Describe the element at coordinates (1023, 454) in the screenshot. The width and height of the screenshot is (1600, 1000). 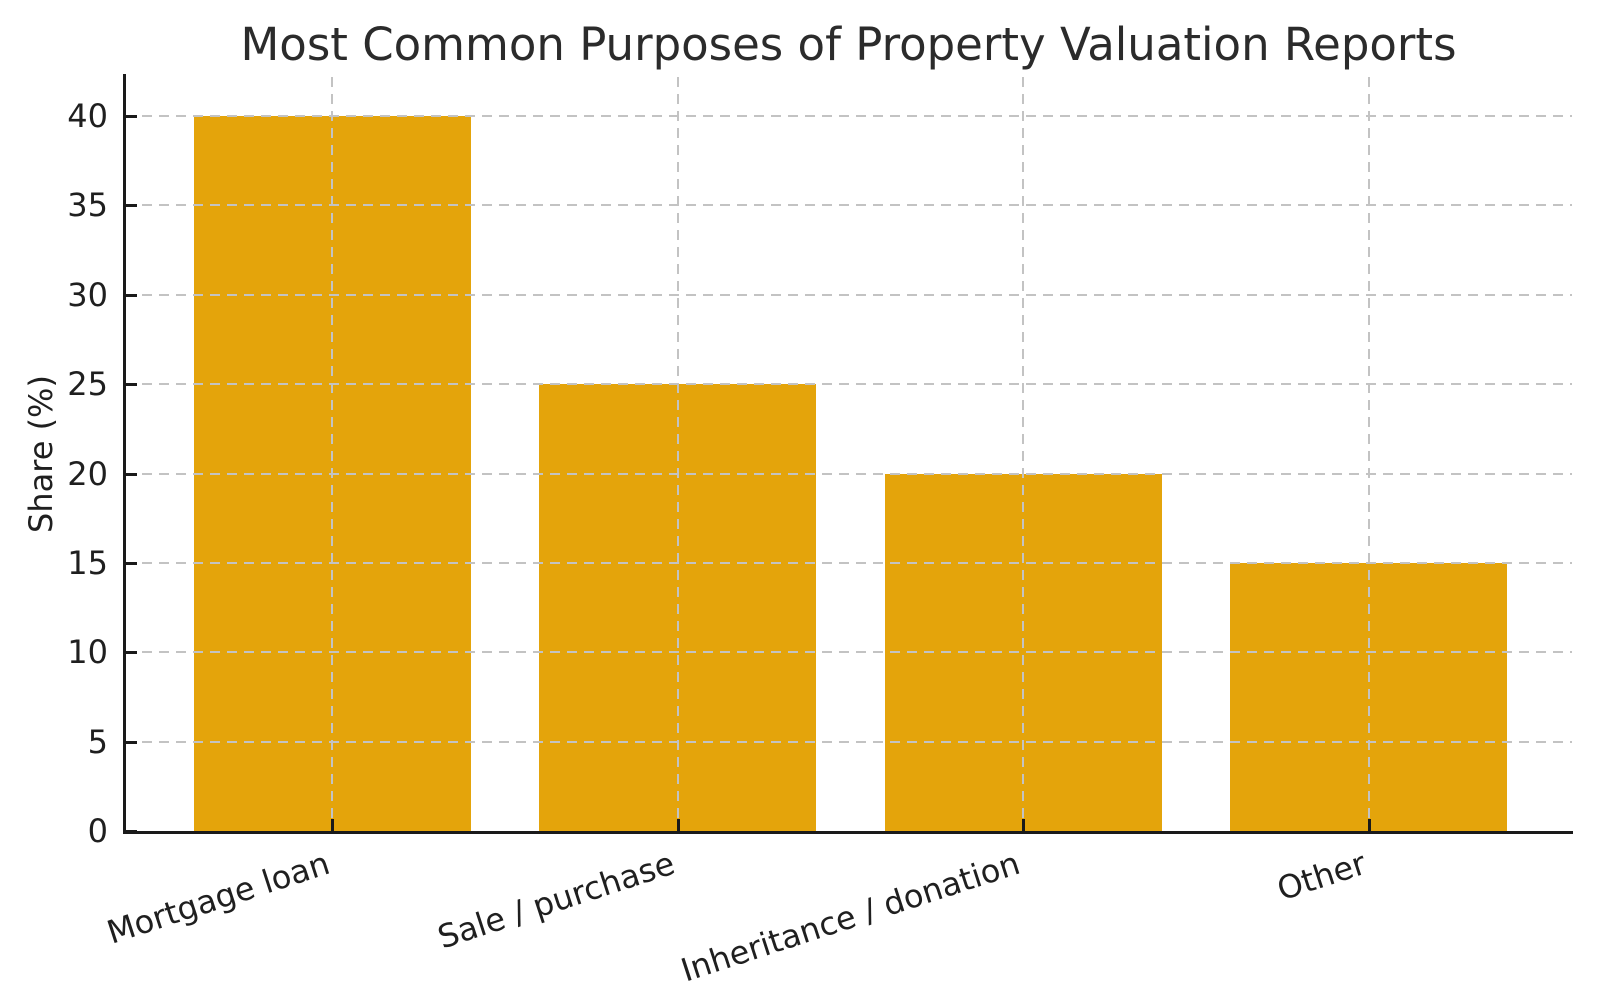
I see `x-gridline-inheritance-donation` at that location.